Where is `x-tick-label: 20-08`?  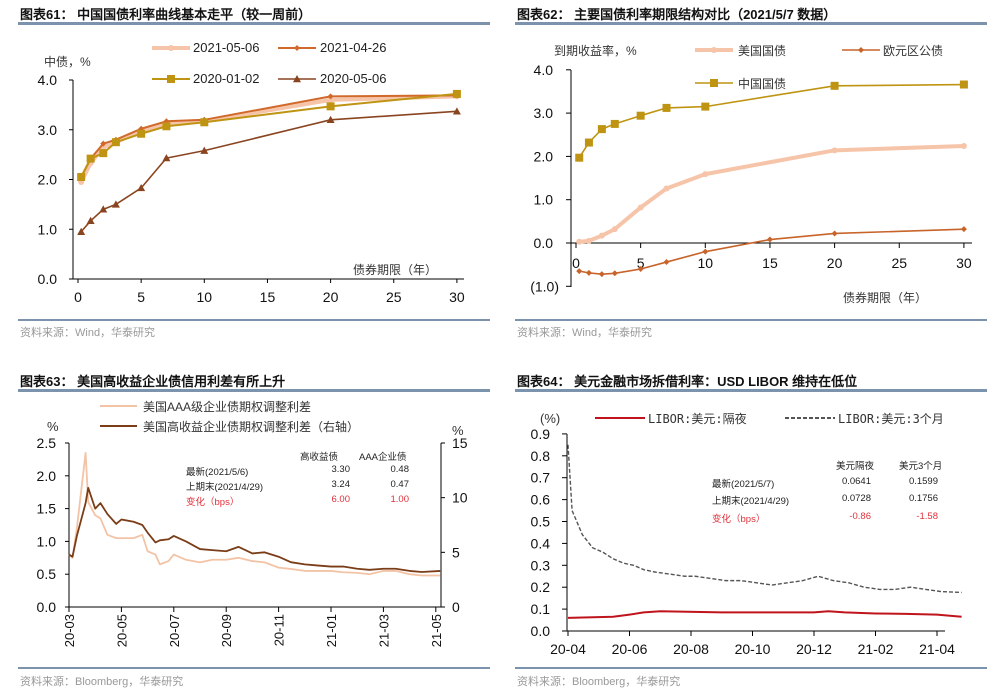
x-tick-label: 20-08 is located at coordinates (691, 649).